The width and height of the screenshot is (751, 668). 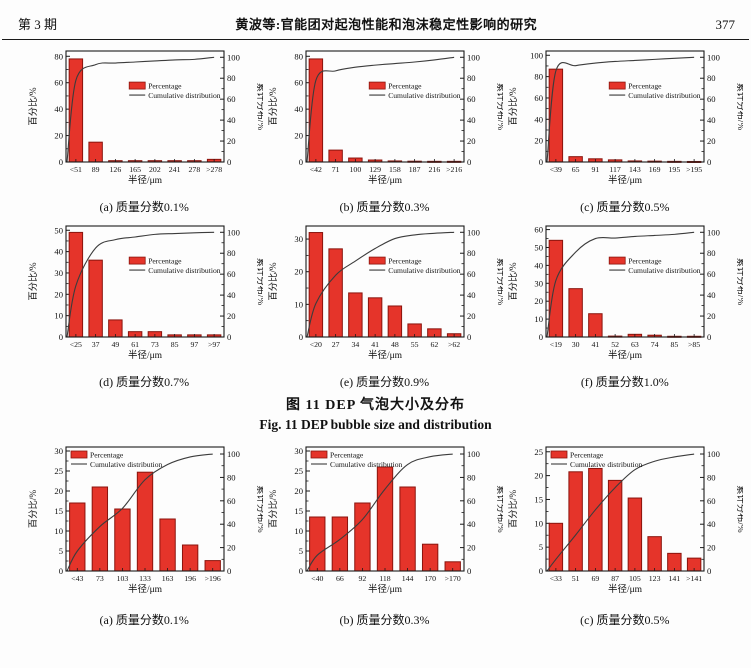 I want to click on svg-text: 66, so click(x=340, y=578).